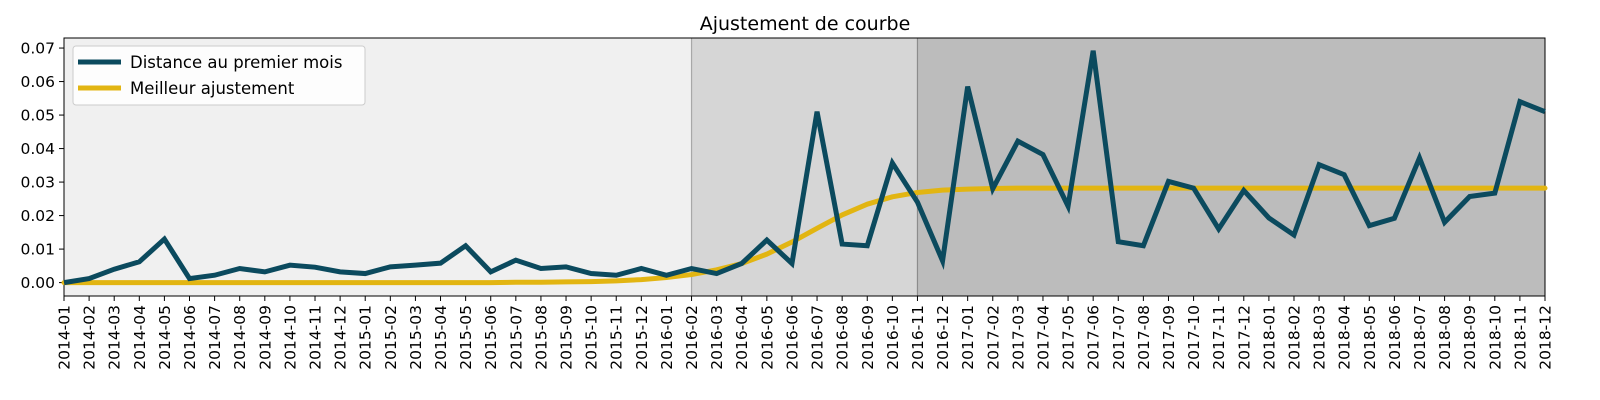  I want to click on y-tick-label: 0.00, so click(37, 283).